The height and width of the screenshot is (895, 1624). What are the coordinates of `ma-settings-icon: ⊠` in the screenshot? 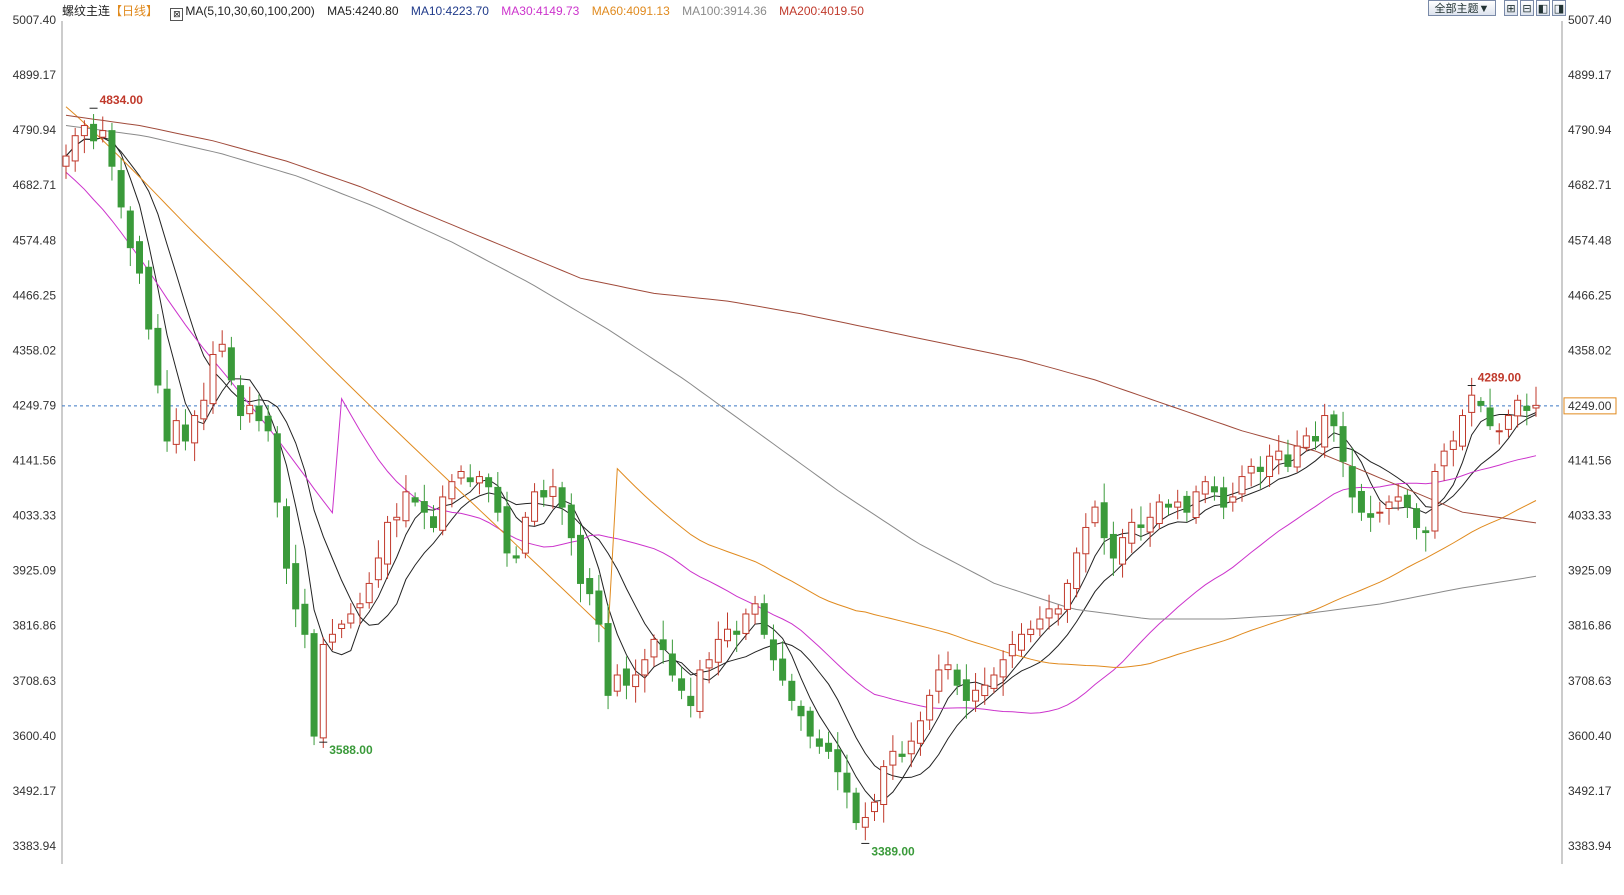 It's located at (177, 14).